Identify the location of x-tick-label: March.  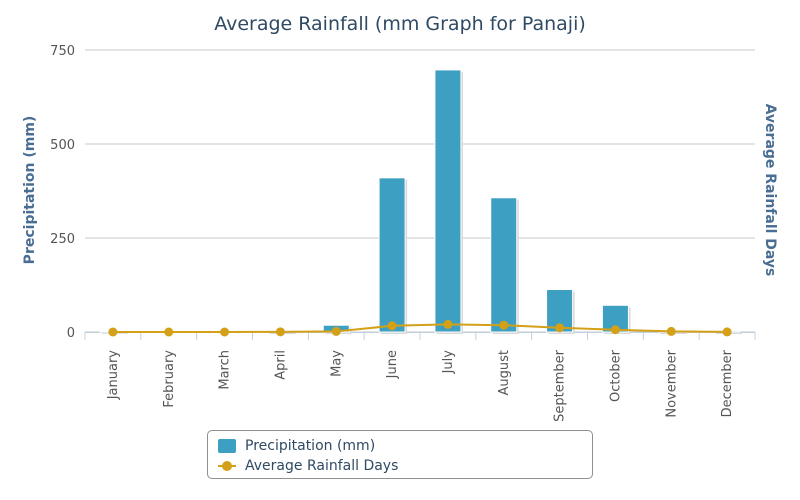
(225, 370).